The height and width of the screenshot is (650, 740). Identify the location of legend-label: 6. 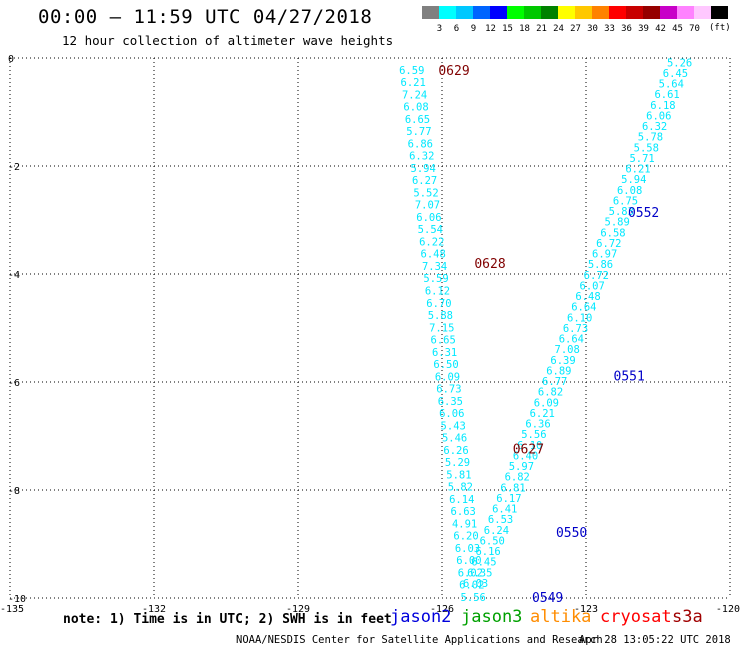
(456, 29).